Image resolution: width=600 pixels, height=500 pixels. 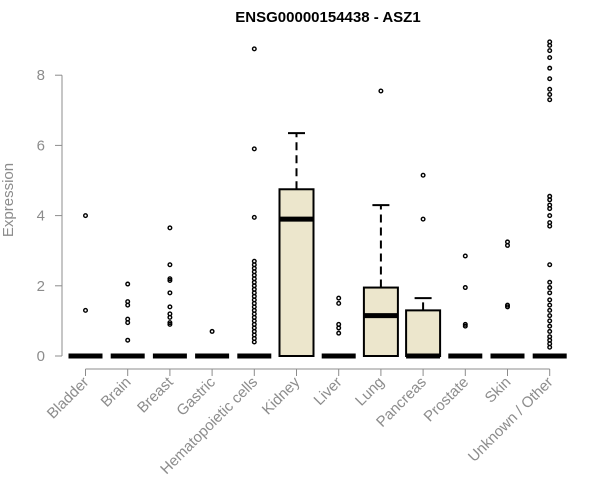 I want to click on box-bladder, so click(x=85, y=286).